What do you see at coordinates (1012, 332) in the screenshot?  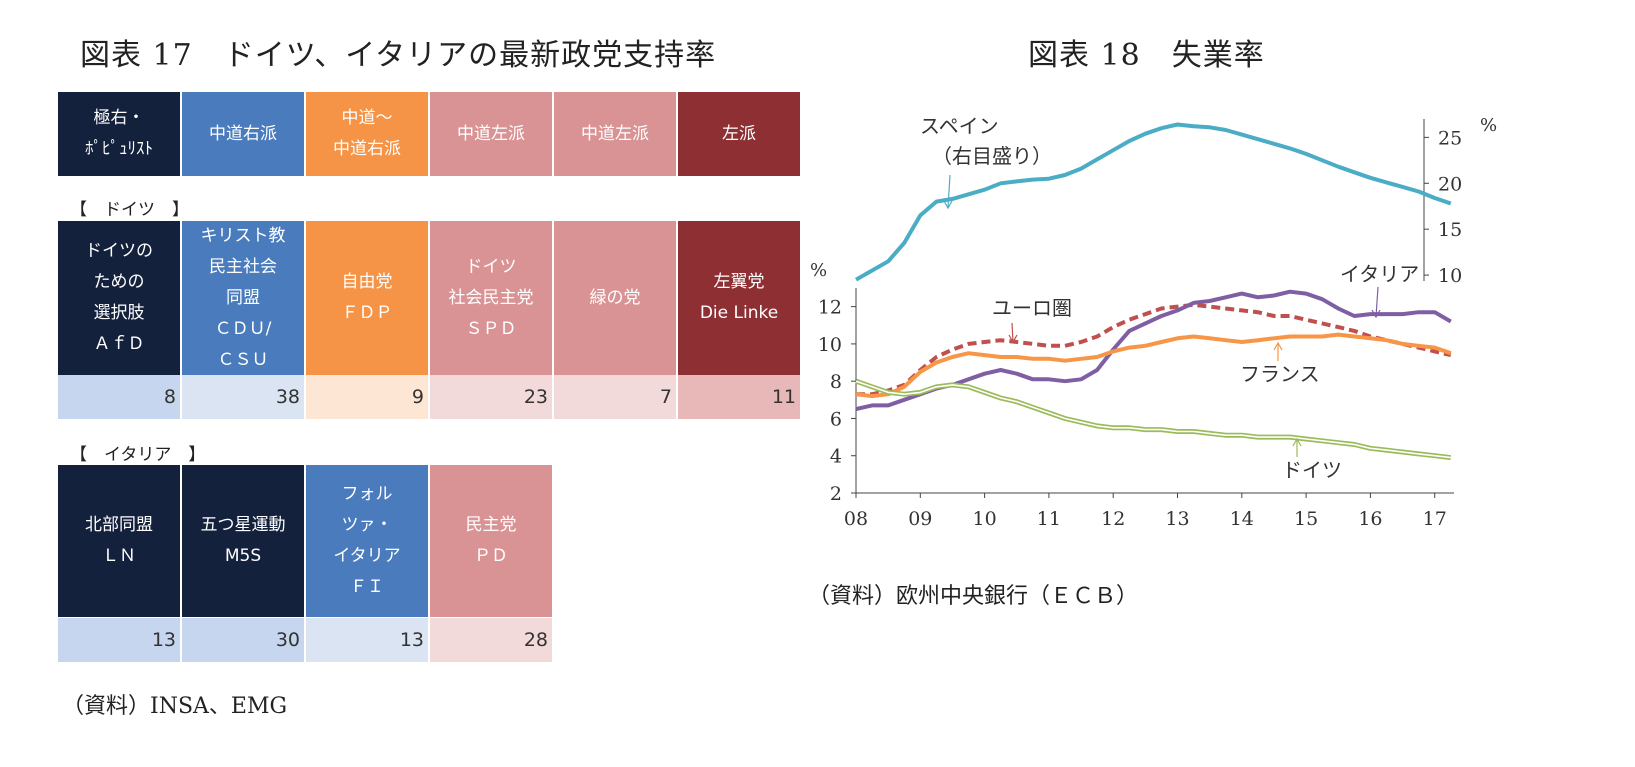 I see `annotation-leader-ユーロ圏` at bounding box center [1012, 332].